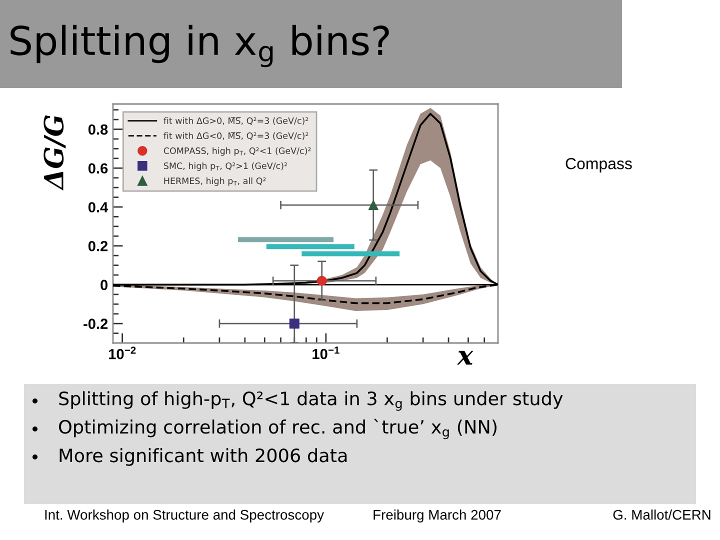 The height and width of the screenshot is (540, 720). Describe the element at coordinates (326, 353) in the screenshot. I see `x-tick-label: 10$^{−1}$` at that location.